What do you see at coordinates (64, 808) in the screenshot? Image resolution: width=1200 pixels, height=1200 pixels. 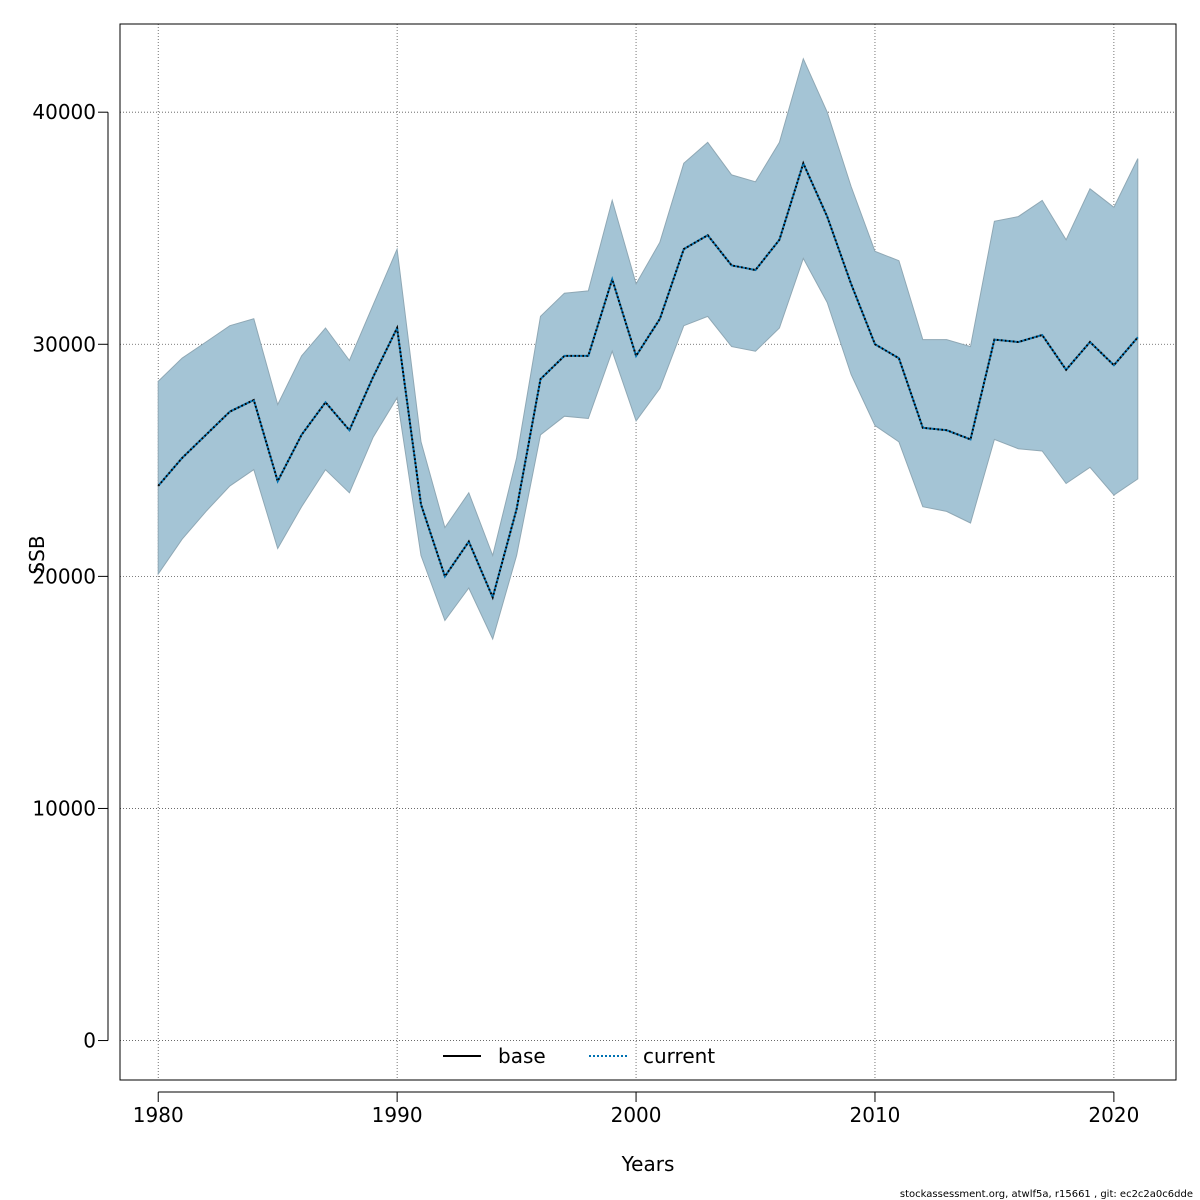 I see `y-tick-label: 10000` at bounding box center [64, 808].